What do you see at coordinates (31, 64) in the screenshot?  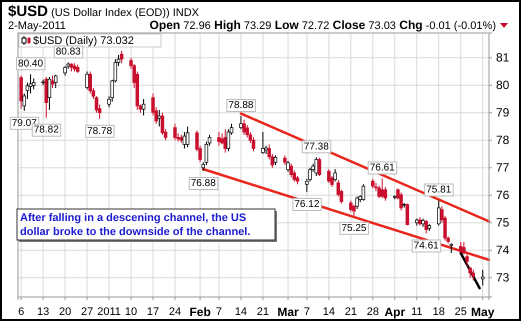 I see `annotation: 80.40` at bounding box center [31, 64].